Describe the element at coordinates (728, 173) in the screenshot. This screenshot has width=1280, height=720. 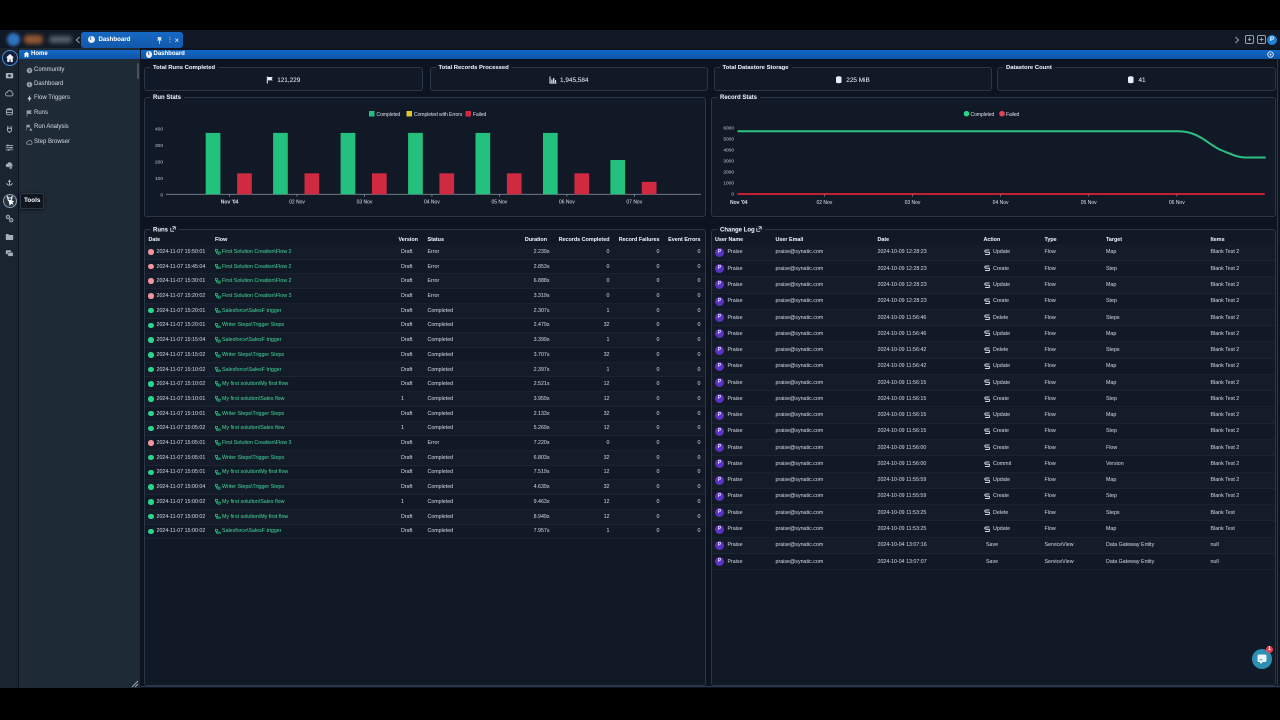
I see `svg-text: 2000` at that location.